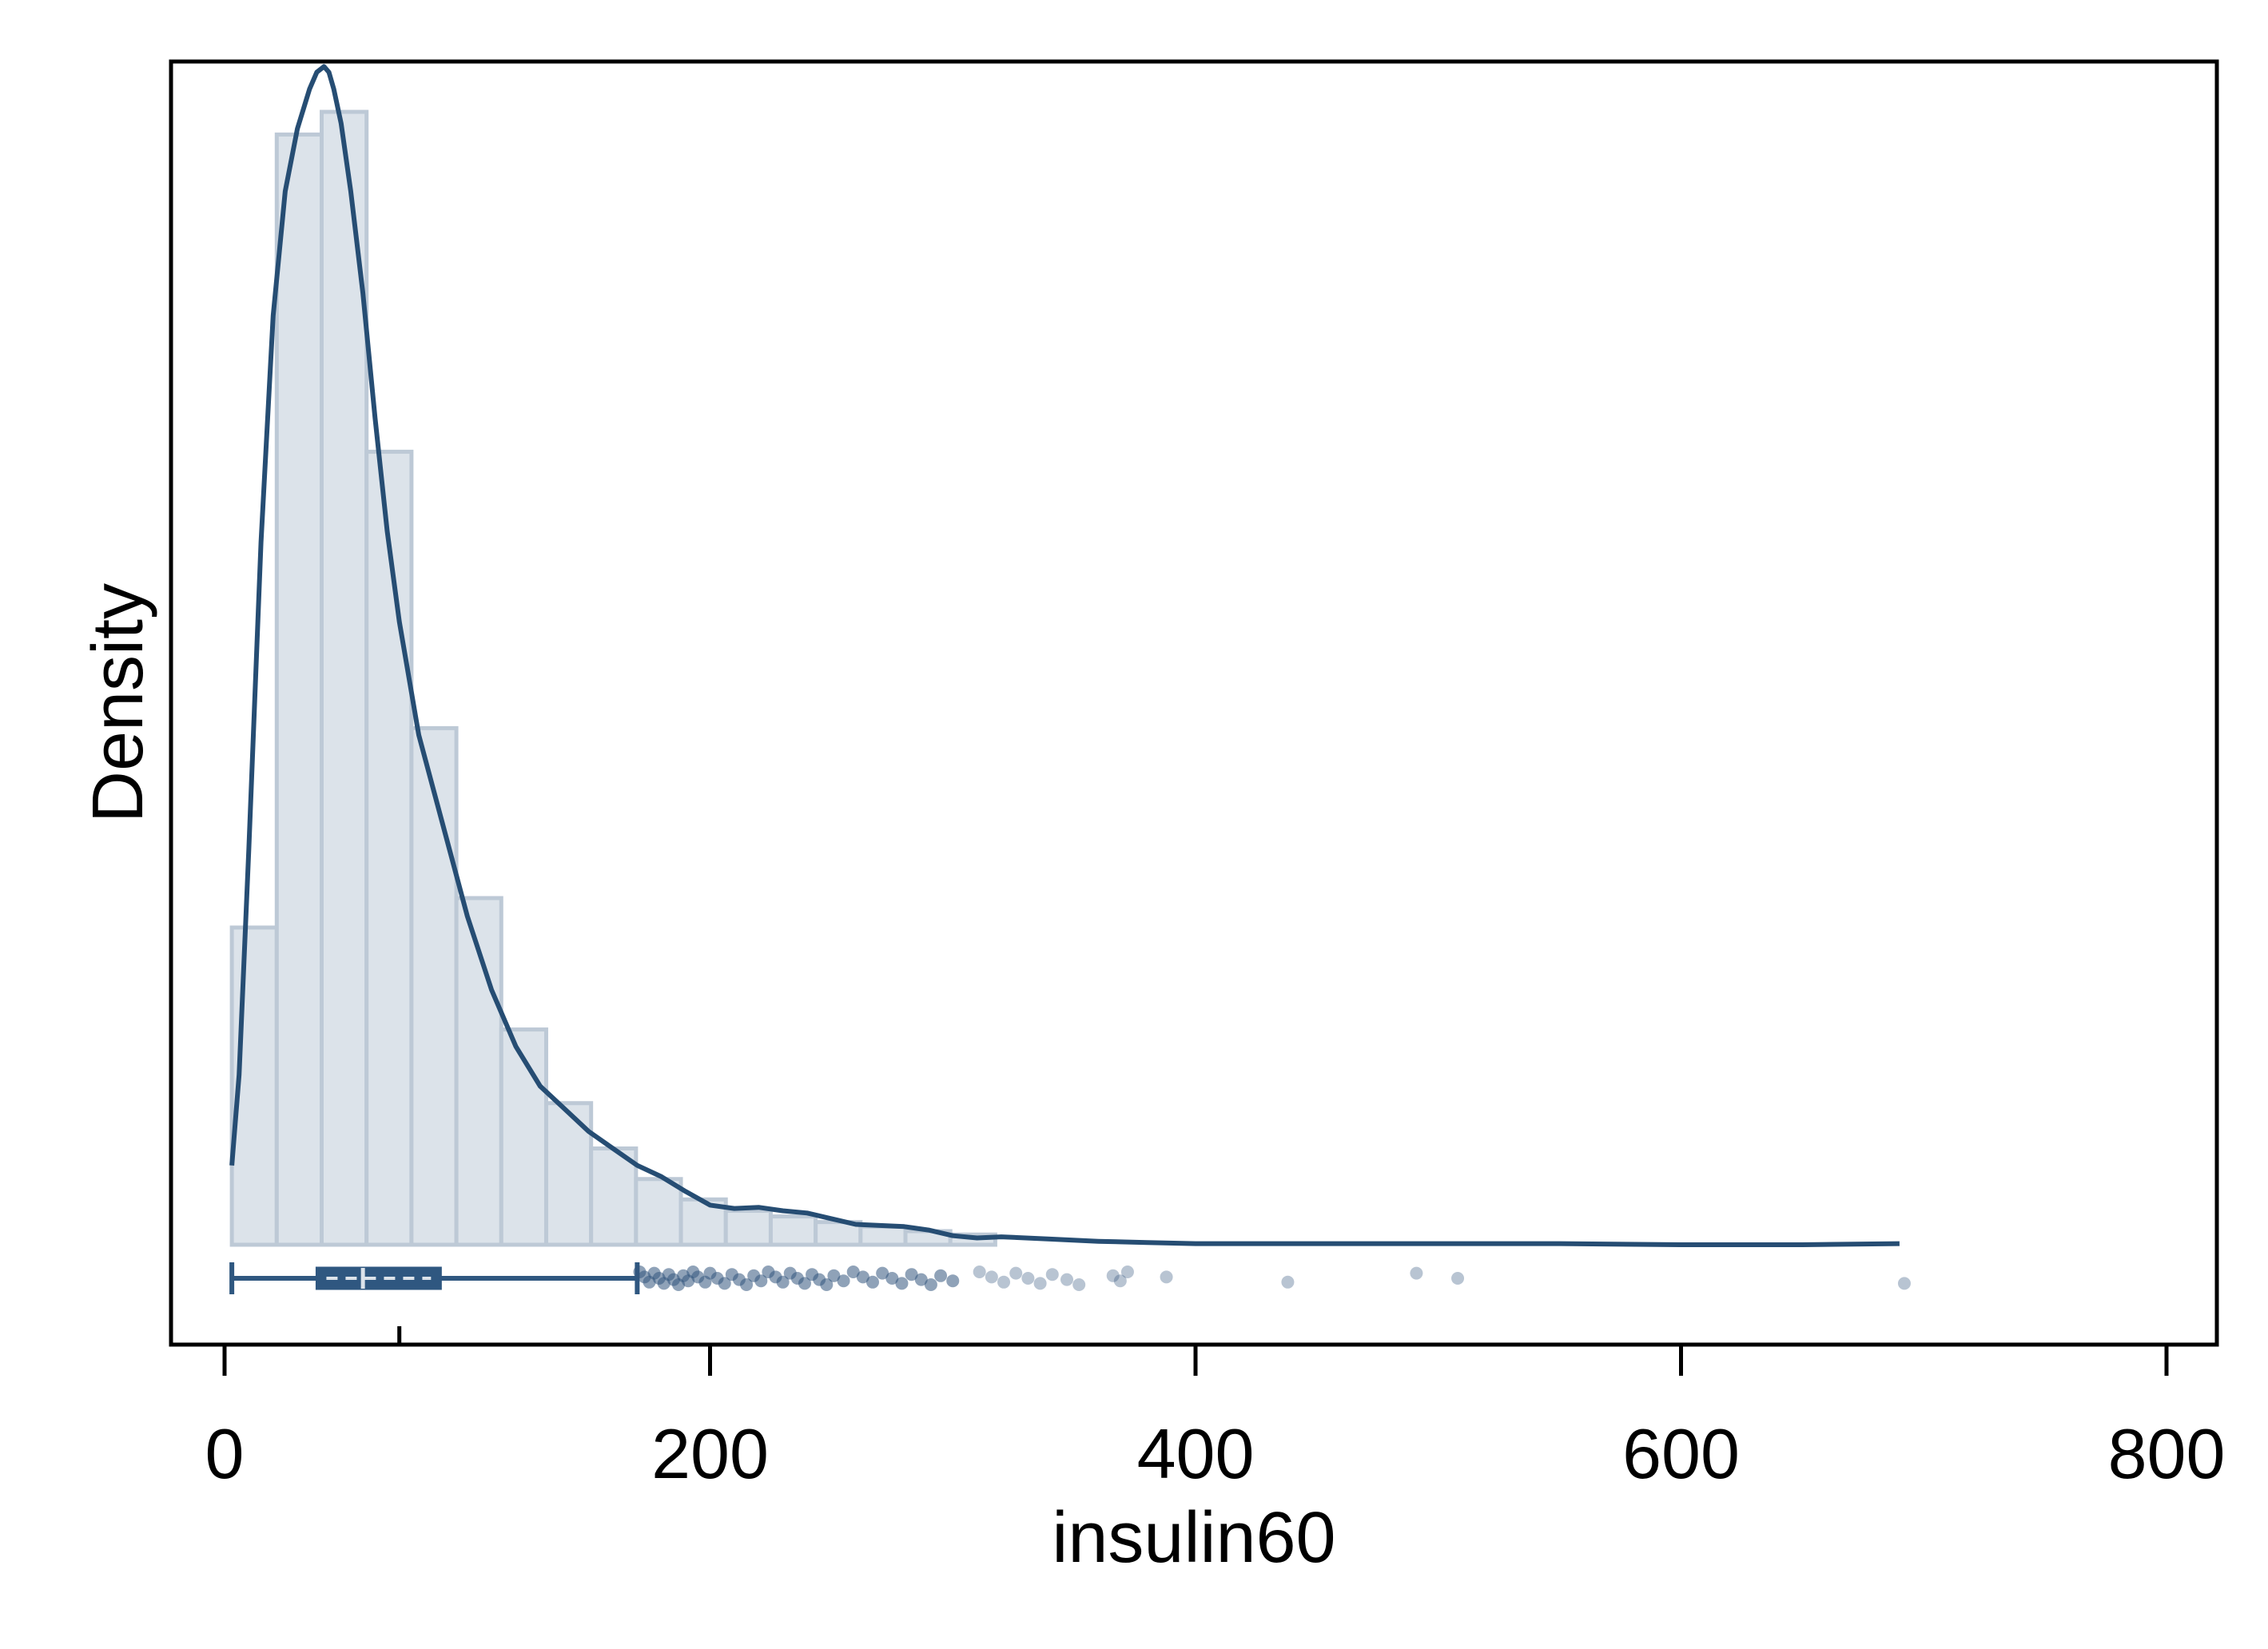  What do you see at coordinates (1193, 1538) in the screenshot?
I see `x-axis-title: insulin60` at bounding box center [1193, 1538].